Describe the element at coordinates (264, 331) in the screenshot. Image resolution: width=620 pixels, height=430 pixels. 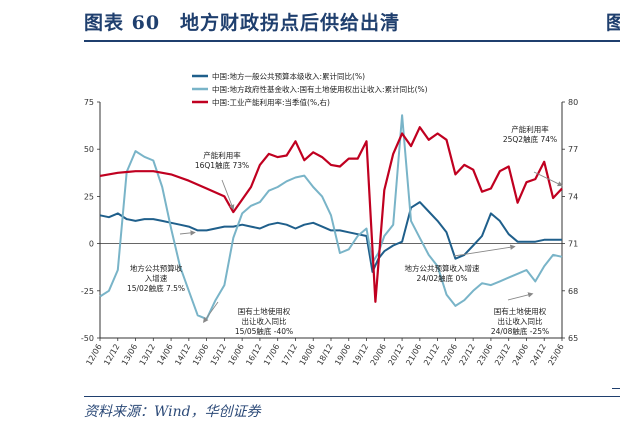
I see `annotation-text: 15/05触底 -40%` at that location.